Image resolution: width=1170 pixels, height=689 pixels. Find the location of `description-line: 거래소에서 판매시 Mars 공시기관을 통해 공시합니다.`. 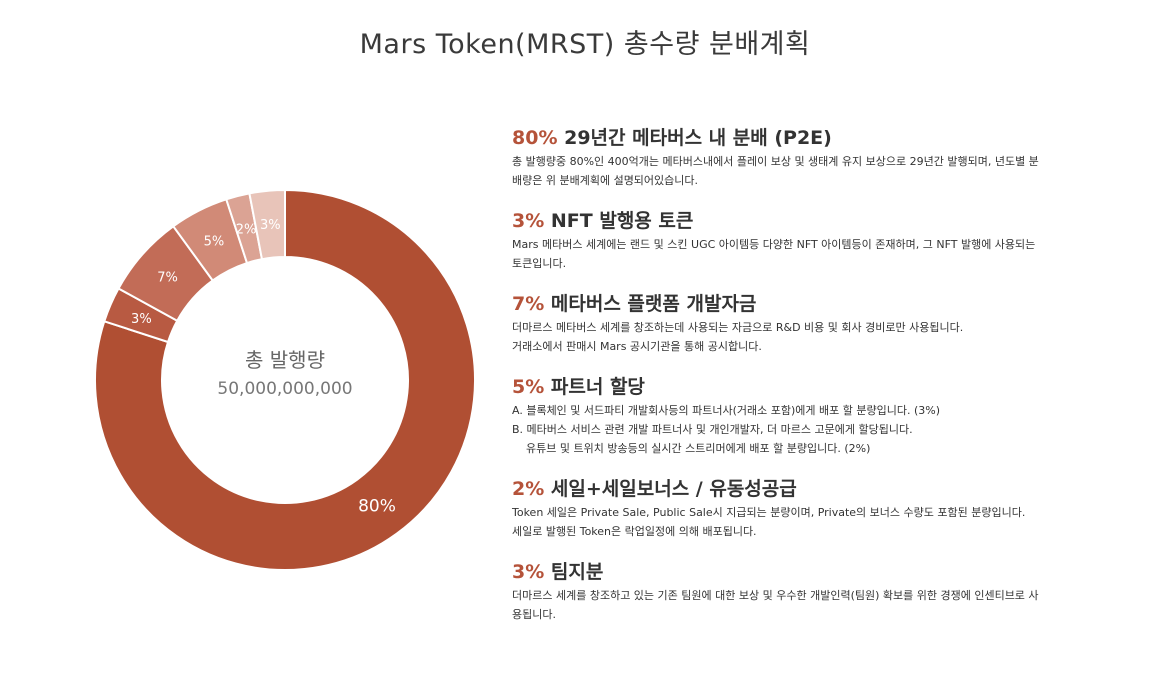

description-line: 거래소에서 판매시 Mars 공시기관을 통해 공시합니다. is located at coordinates (637, 346).